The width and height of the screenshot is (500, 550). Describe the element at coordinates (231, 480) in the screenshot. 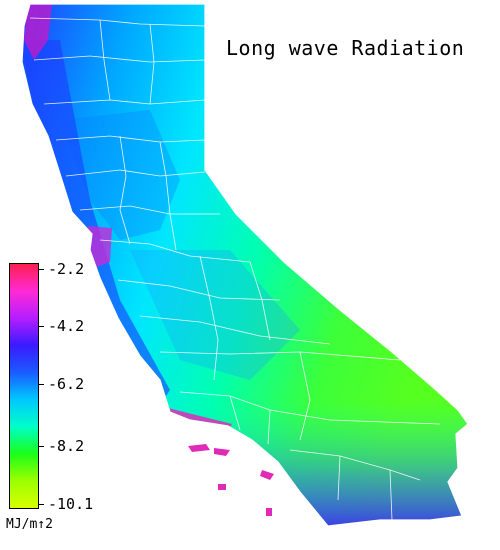

I see `channel-islands` at that location.